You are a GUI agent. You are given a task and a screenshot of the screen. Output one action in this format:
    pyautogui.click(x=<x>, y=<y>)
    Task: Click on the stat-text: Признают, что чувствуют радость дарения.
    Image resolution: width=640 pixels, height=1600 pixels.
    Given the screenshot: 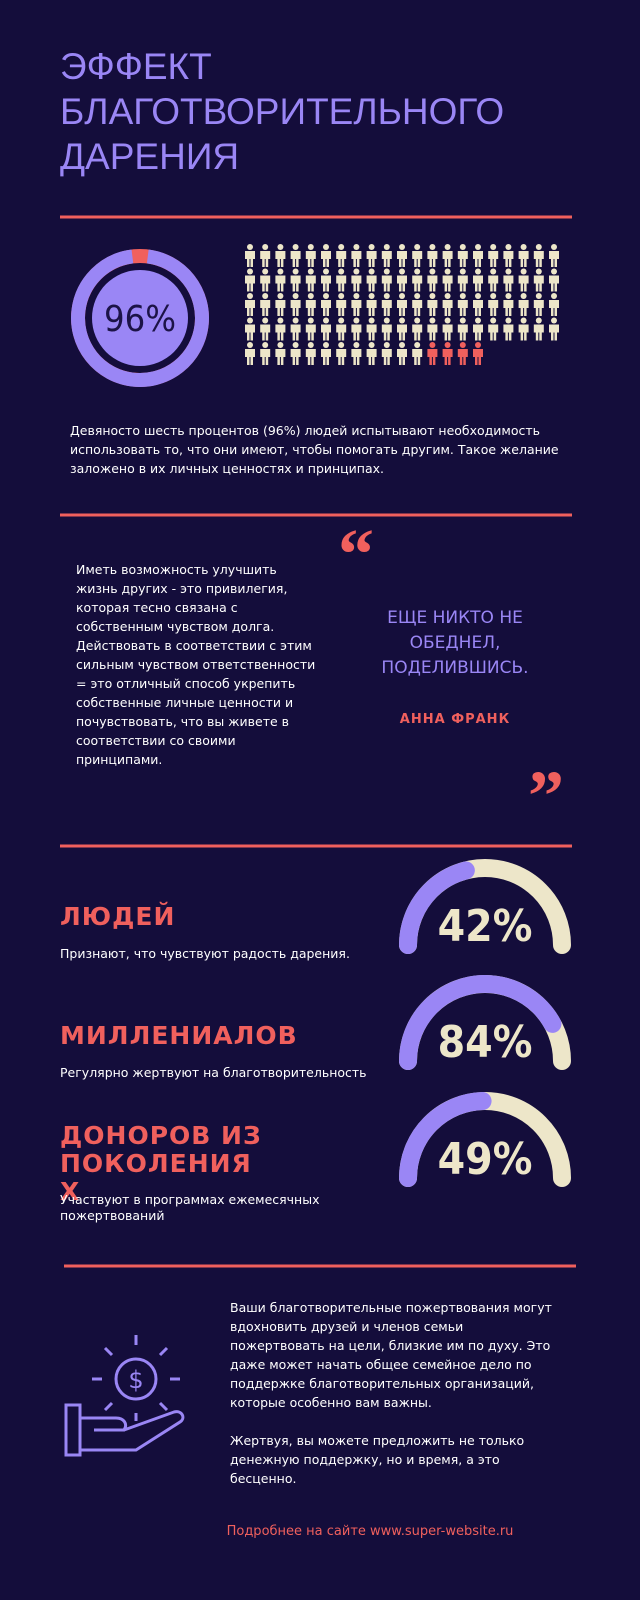 What is the action you would take?
    pyautogui.click(x=205, y=953)
    